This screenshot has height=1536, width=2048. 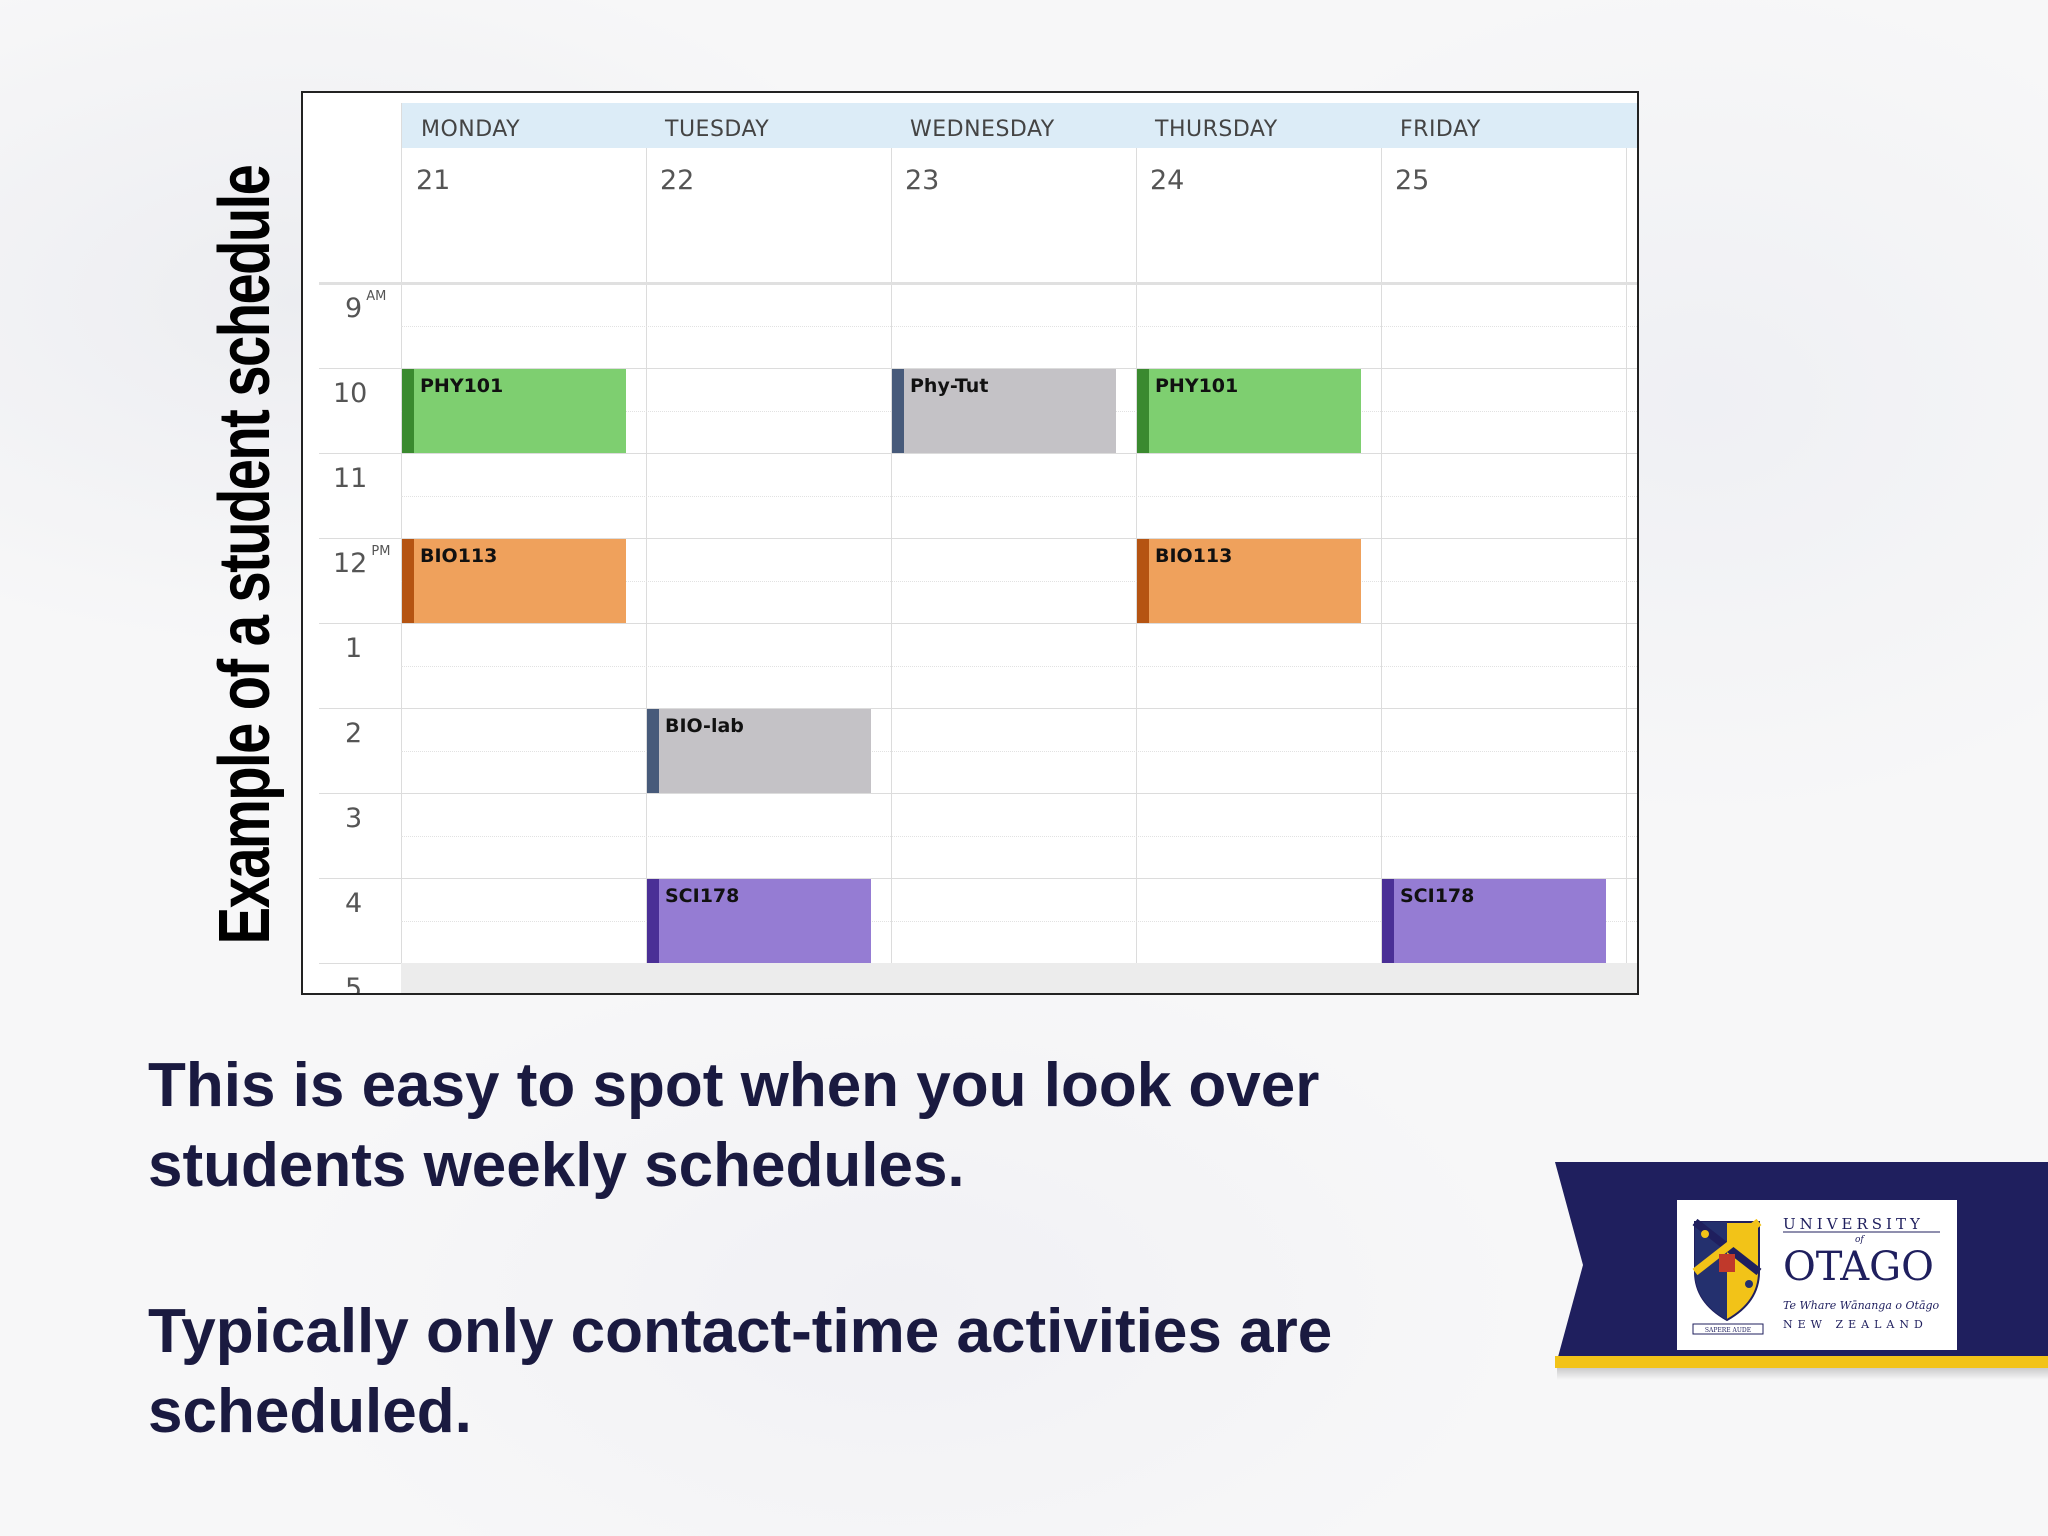 What do you see at coordinates (433, 180) in the screenshot?
I see `day-date-monday: 21` at bounding box center [433, 180].